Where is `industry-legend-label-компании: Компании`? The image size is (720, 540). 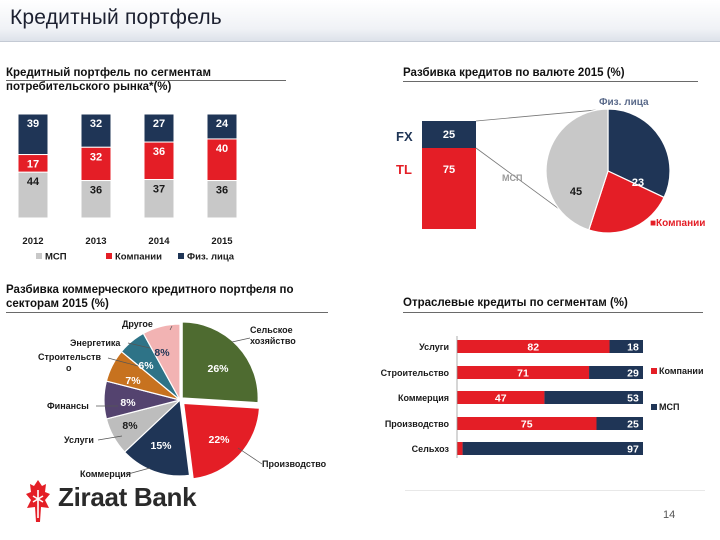
industry-legend-label-компании: Компании is located at coordinates (681, 371).